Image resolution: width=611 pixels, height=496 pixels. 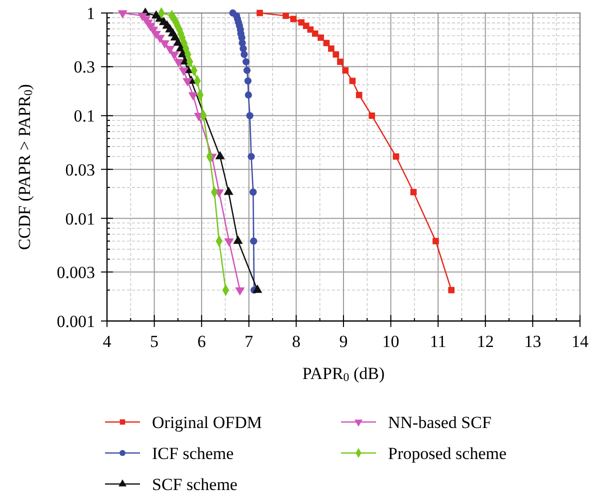 I want to click on y-tick-label: 1, so click(x=90, y=13).